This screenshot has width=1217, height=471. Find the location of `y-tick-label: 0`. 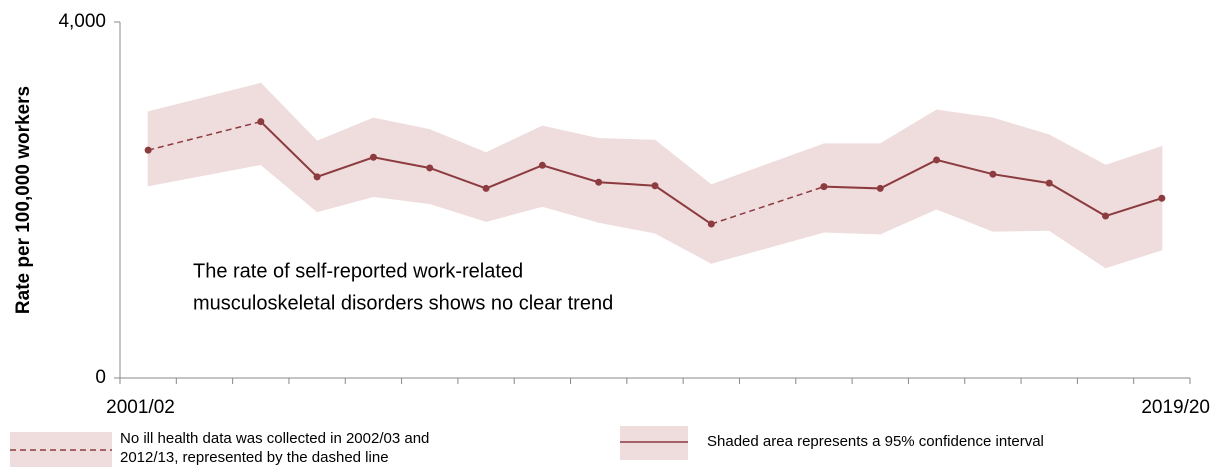

y-tick-label: 0 is located at coordinates (100, 377).